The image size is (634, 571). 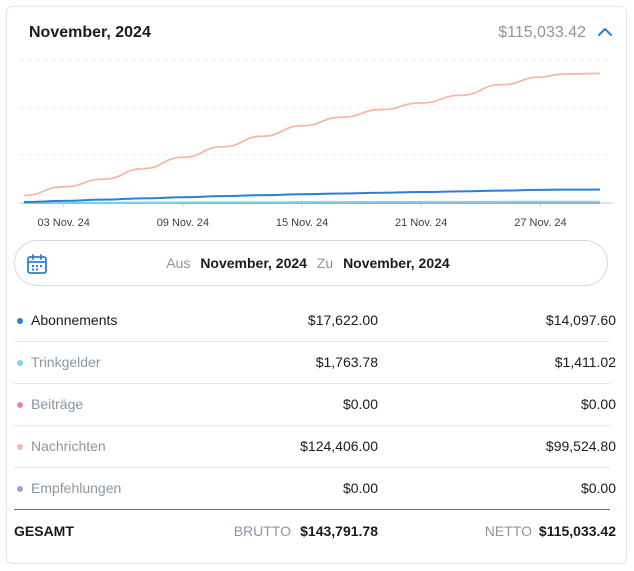 I want to click on netto-label: NETTO, so click(x=508, y=531).